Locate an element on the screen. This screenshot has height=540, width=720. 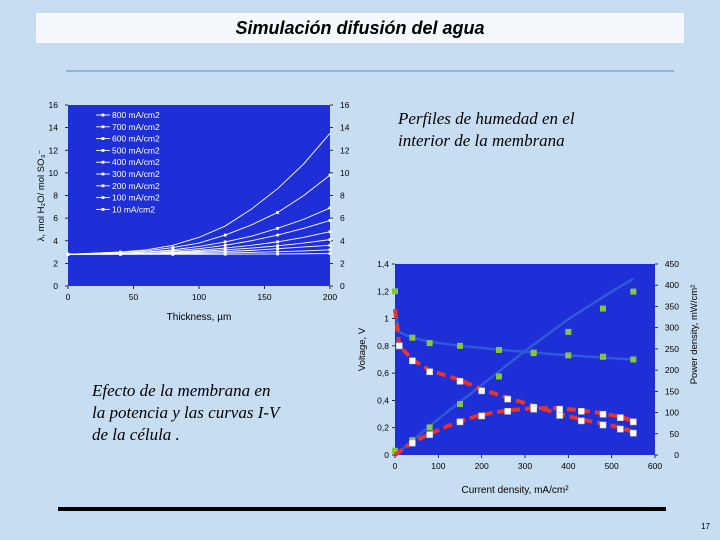
y-axis-label-left: λ, mol H₂O/ mol SO₃⁻ is located at coordinates (41, 196).